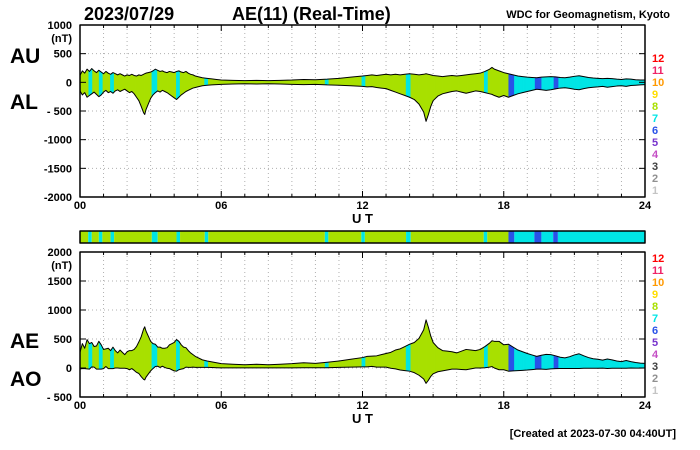 The image size is (700, 450). I want to click on ut-label-bottom: U T, so click(362, 418).